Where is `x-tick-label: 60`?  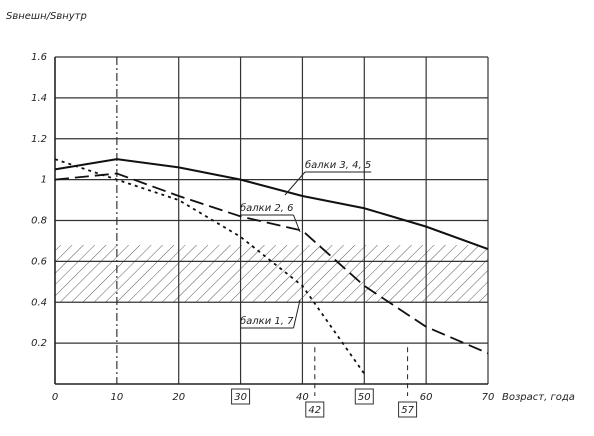 x-tick-label: 60 is located at coordinates (426, 397).